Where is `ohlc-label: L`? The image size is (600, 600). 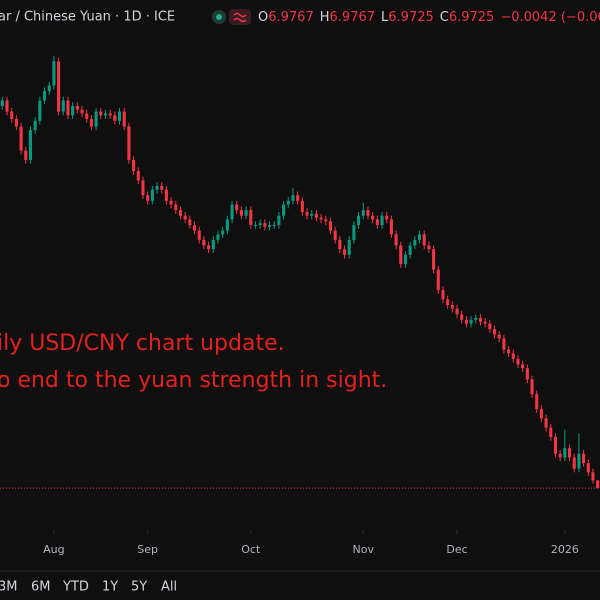 ohlc-label: L is located at coordinates (385, 17).